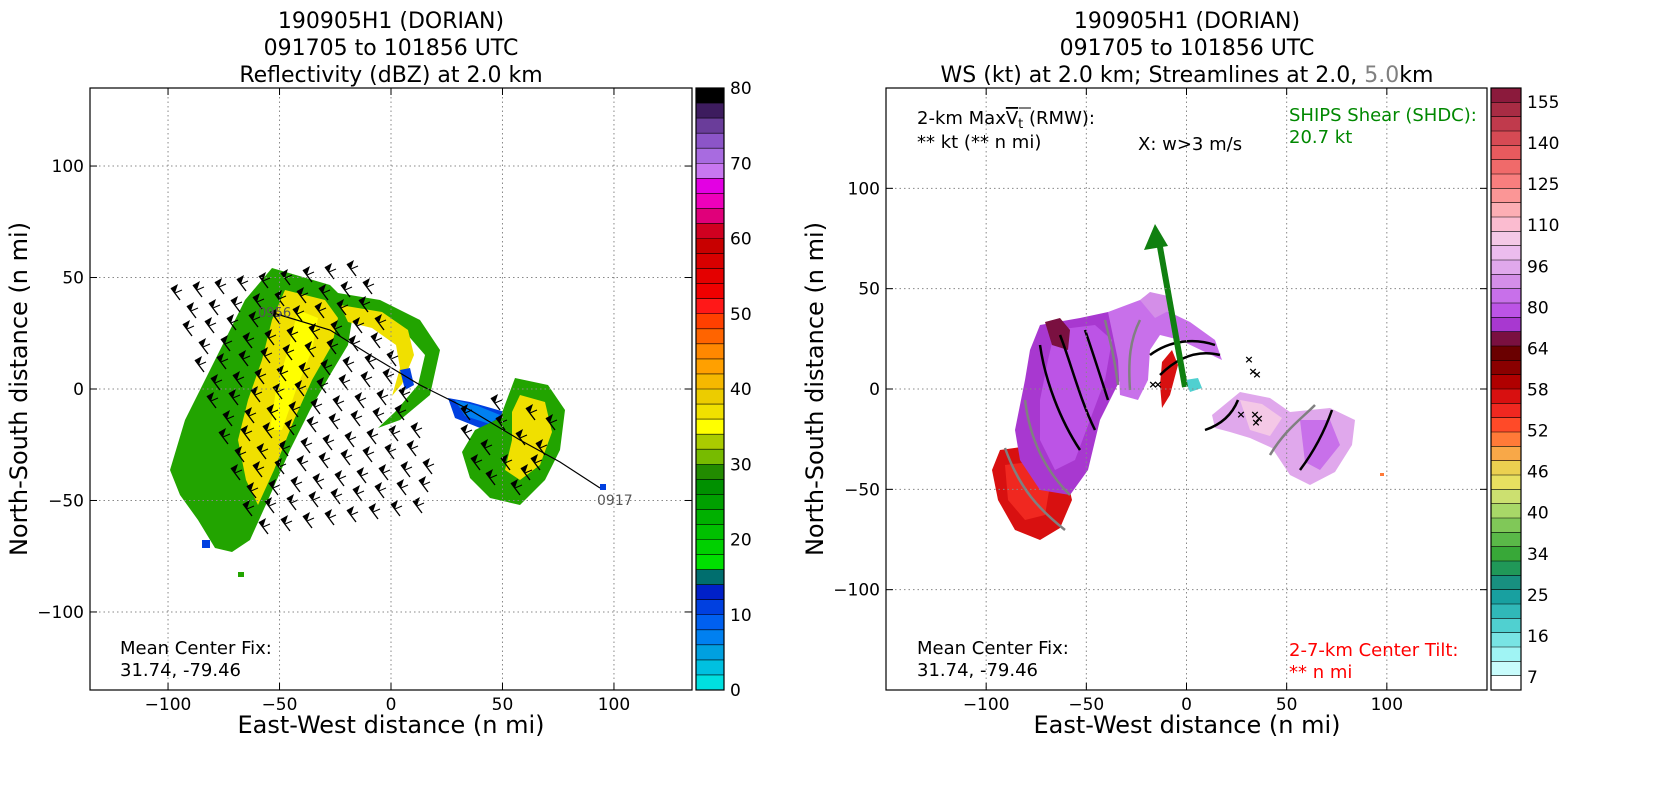 The width and height of the screenshot is (1654, 791). I want to click on refl-cell-east-core, so click(528, 437).